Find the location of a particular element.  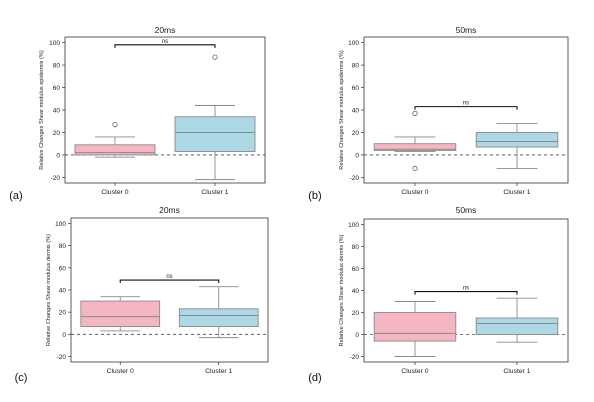

panel-label: (a) is located at coordinates (15, 196).